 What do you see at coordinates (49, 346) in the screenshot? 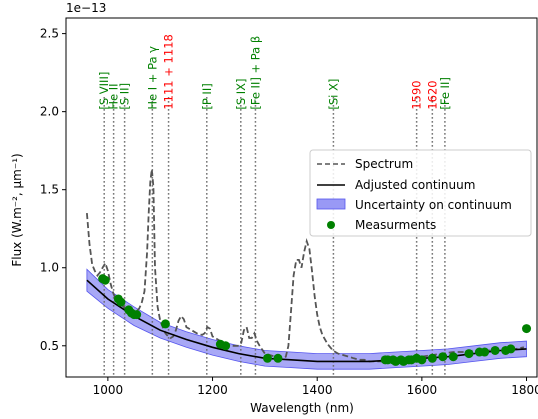
I see `y-tick-label: 0.5` at bounding box center [49, 346].